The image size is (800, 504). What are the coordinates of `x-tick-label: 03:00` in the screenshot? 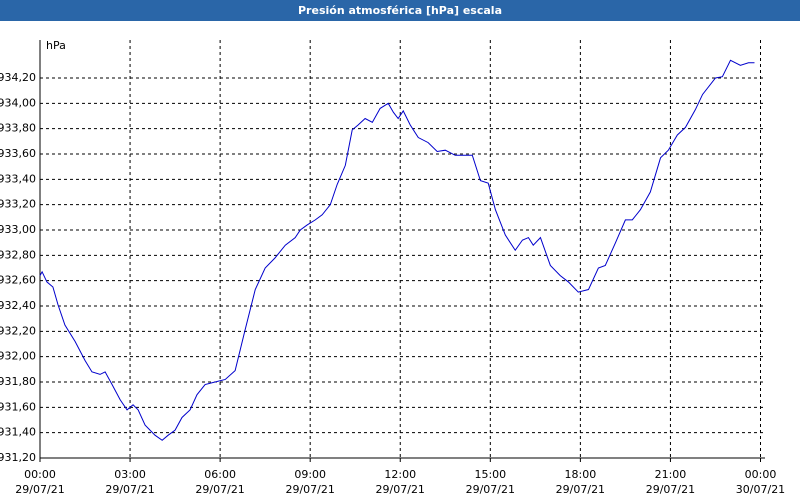 It's located at (130, 474).